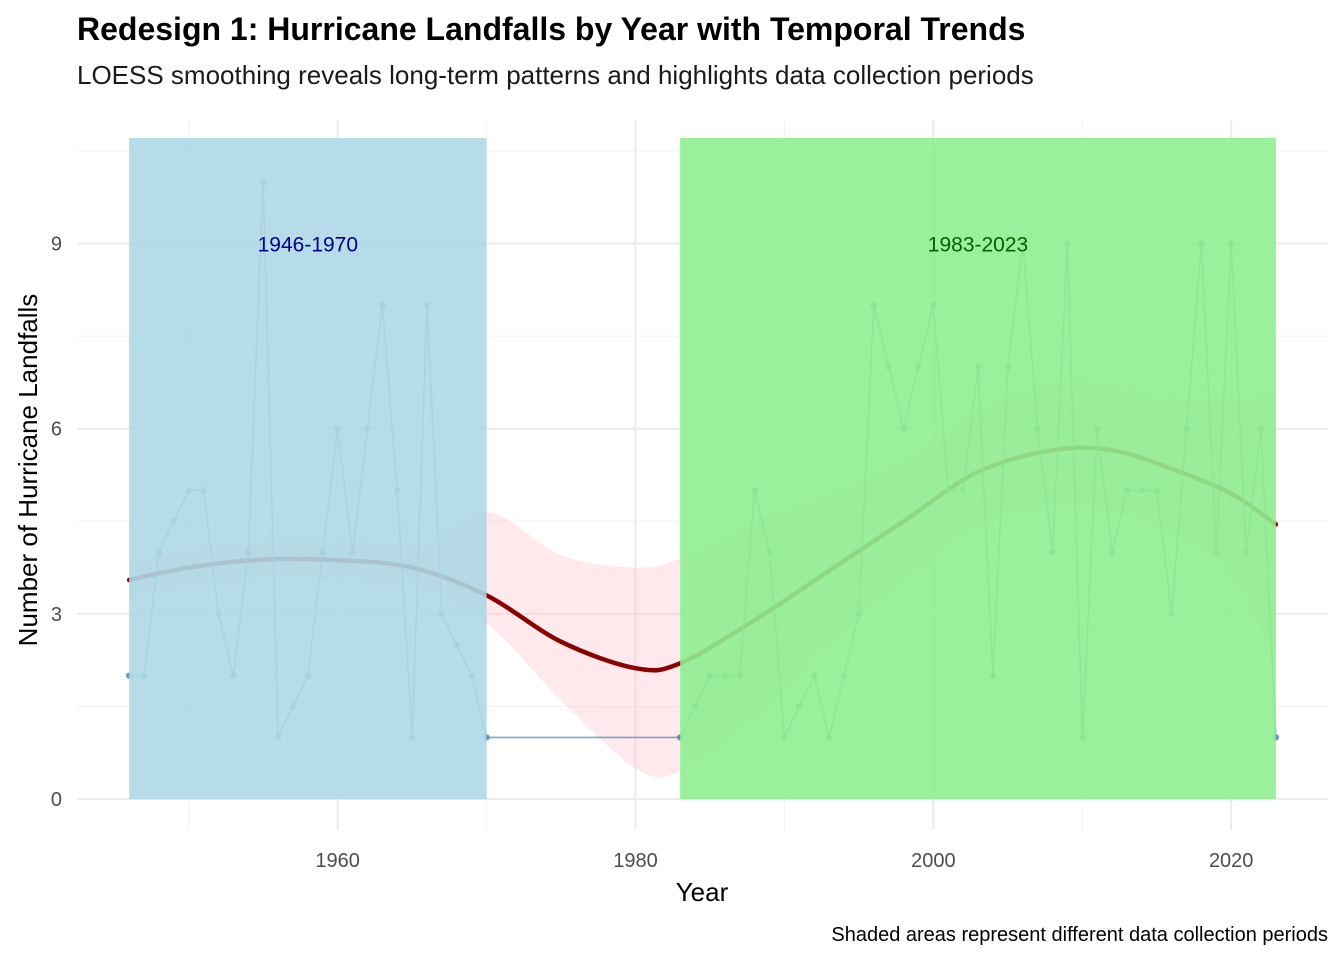 The image size is (1344, 960). I want to click on period-label: 1946-1970, so click(308, 244).